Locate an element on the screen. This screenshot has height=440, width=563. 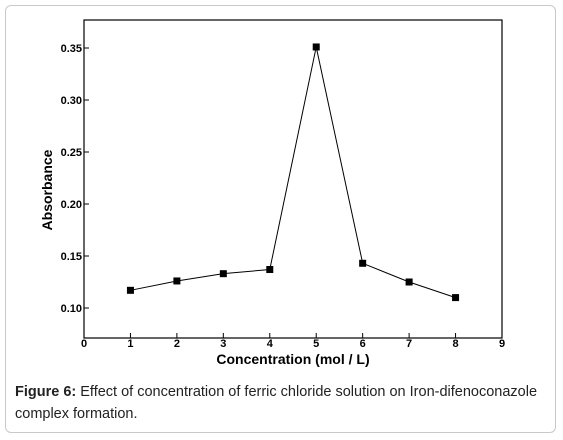
x-tick-label: 6 is located at coordinates (363, 344).